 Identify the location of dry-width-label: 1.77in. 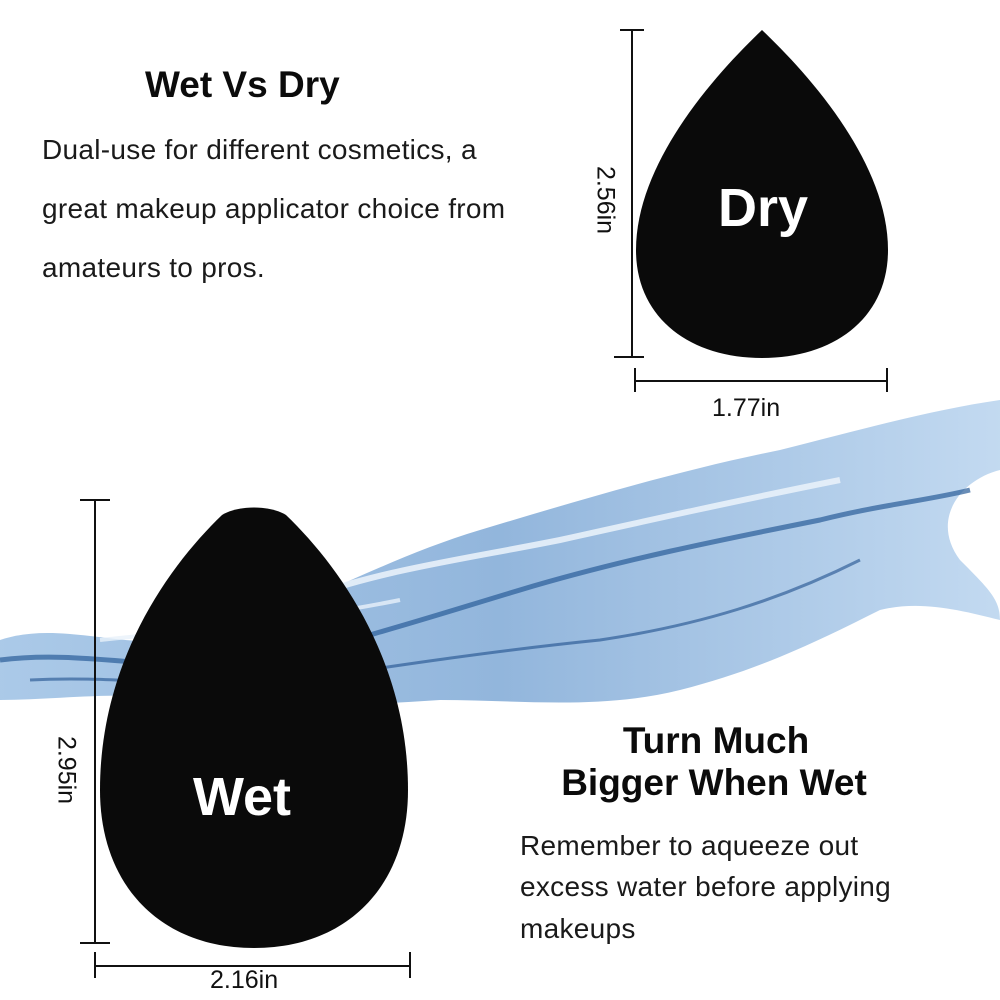
(746, 408).